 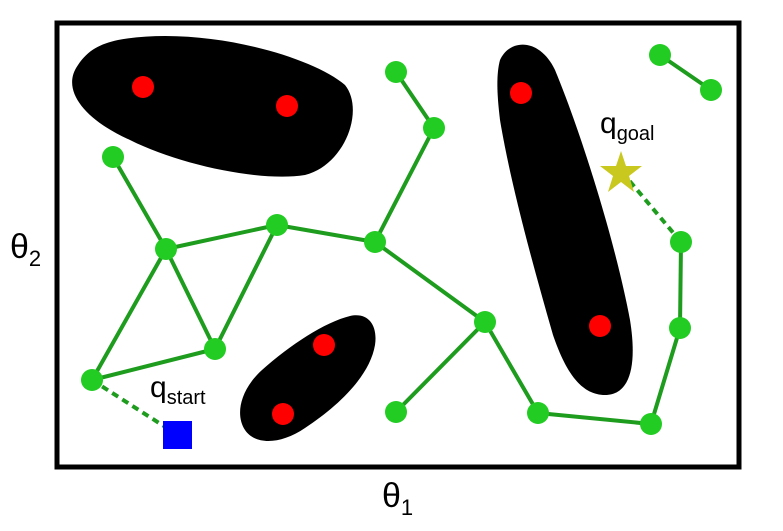 What do you see at coordinates (212, 106) in the screenshot?
I see `obstacle-top-left` at bounding box center [212, 106].